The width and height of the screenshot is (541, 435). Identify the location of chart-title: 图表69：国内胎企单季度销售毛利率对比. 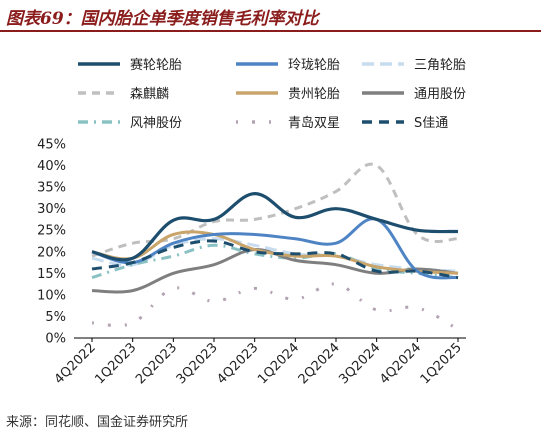
(162, 19).